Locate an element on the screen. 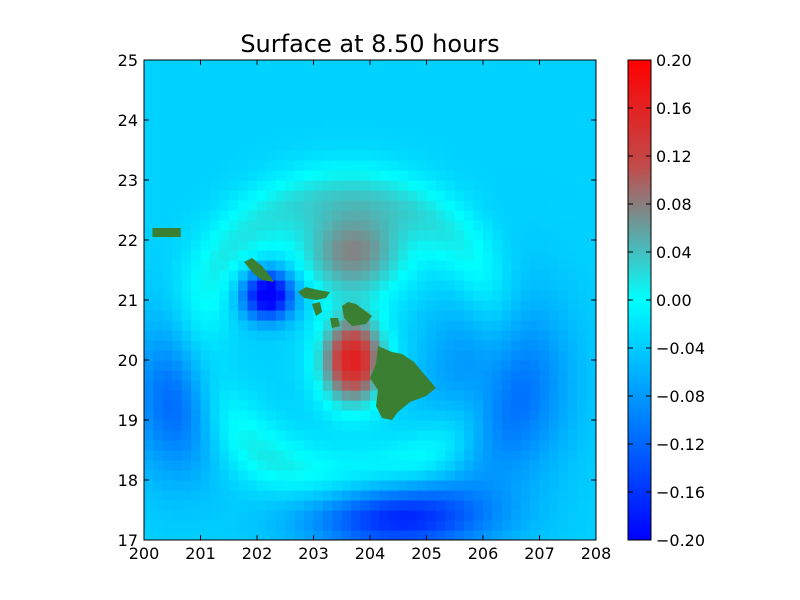 This screenshot has width=800, height=600. y-tick-label: 21 is located at coordinates (128, 300).